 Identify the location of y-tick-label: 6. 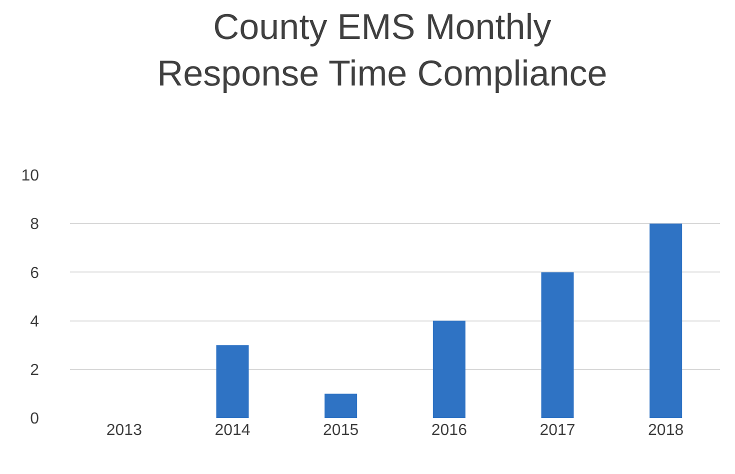
(35, 273).